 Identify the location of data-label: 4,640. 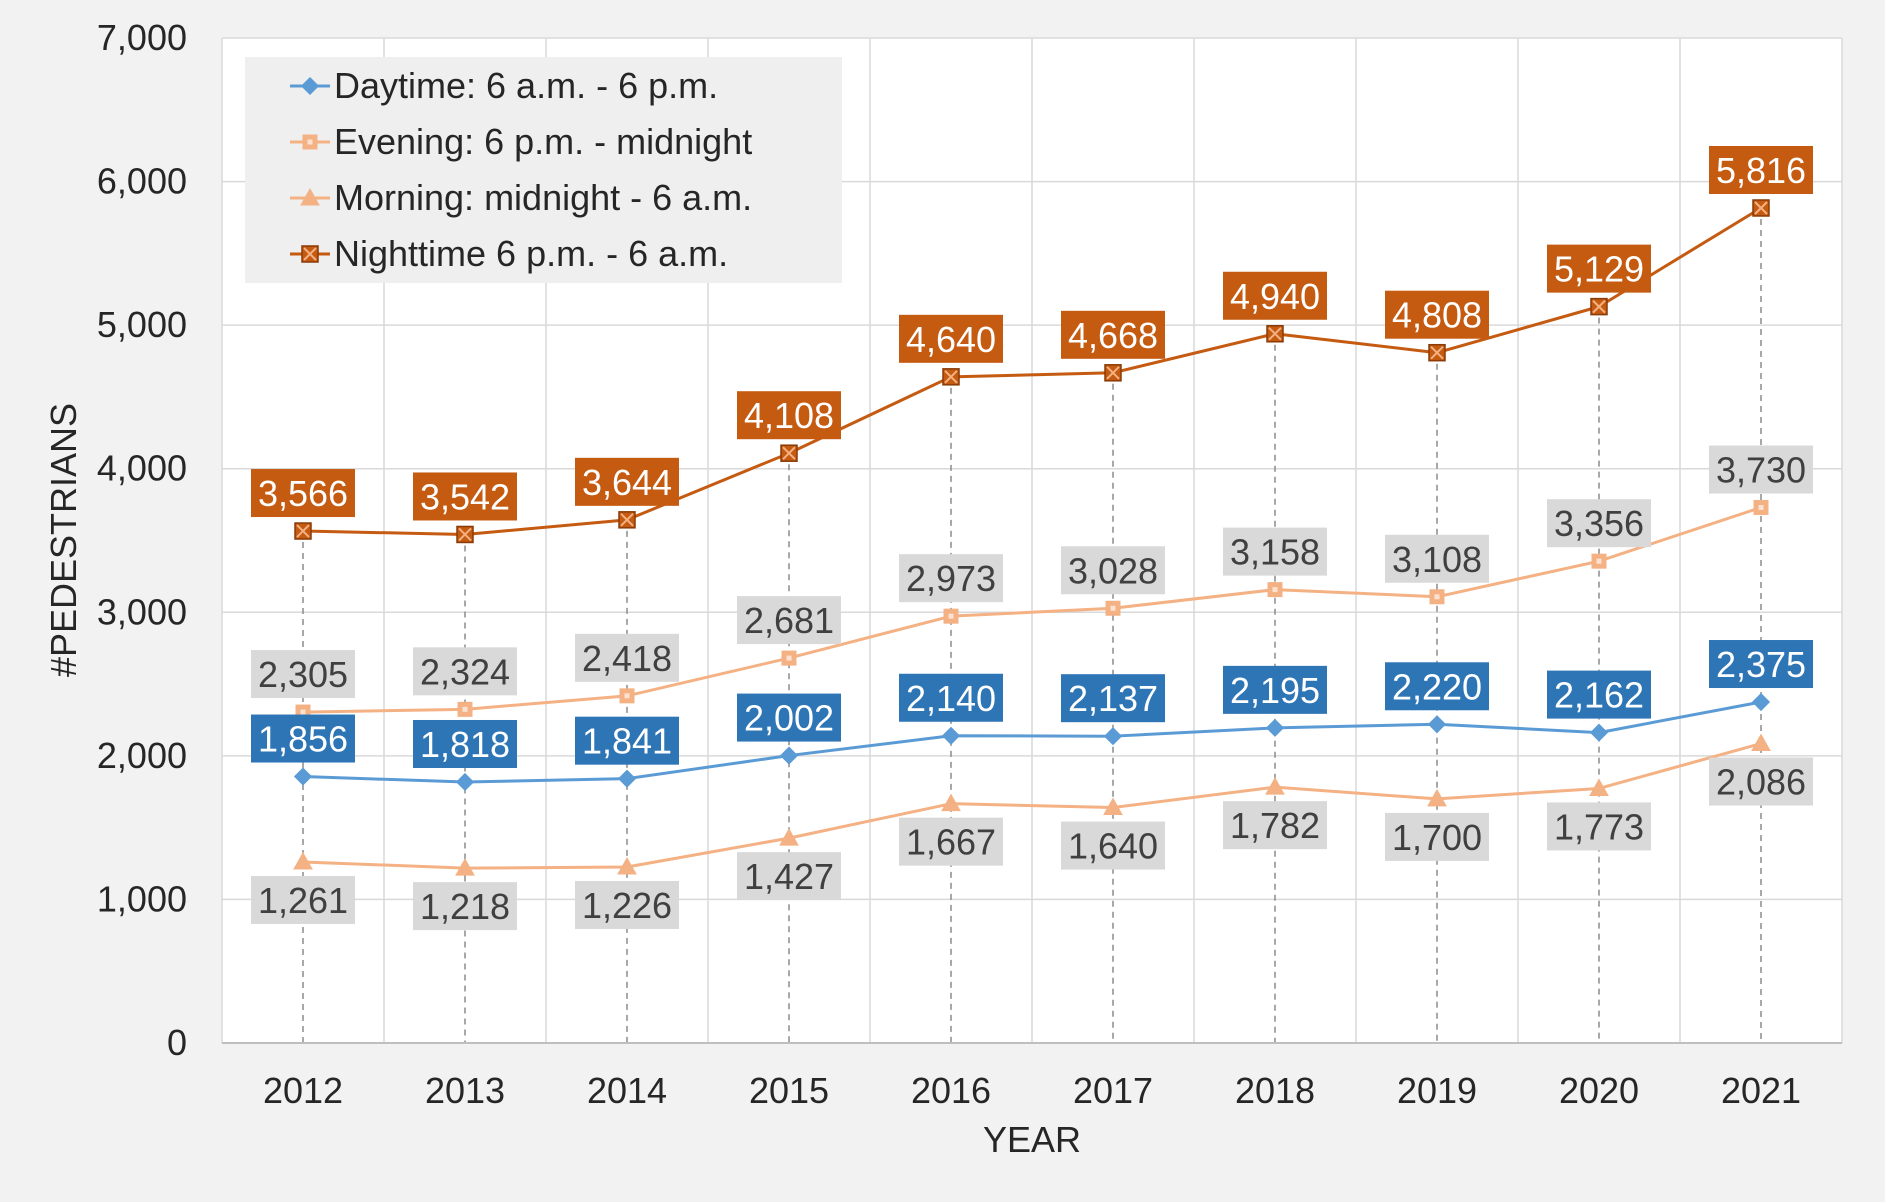
(951, 339).